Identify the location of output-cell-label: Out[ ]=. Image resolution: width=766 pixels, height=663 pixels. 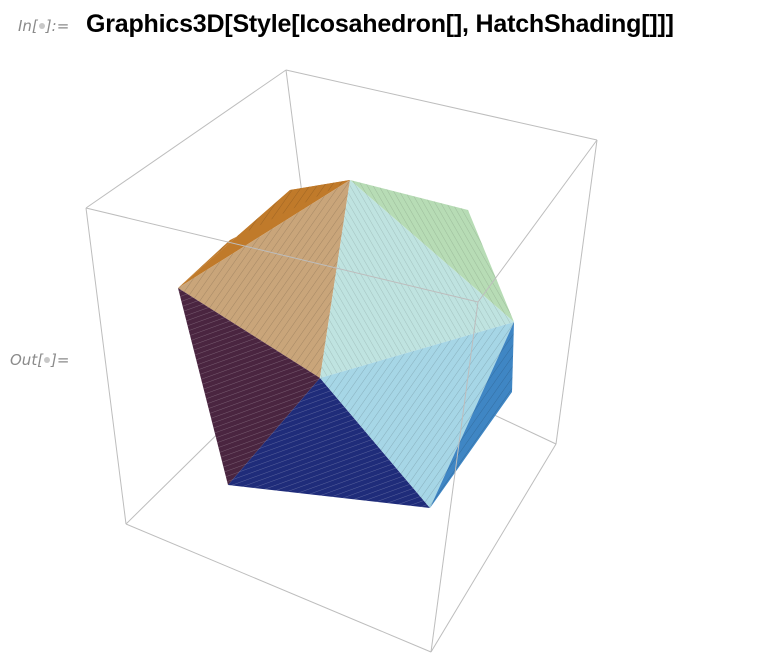
(39, 360).